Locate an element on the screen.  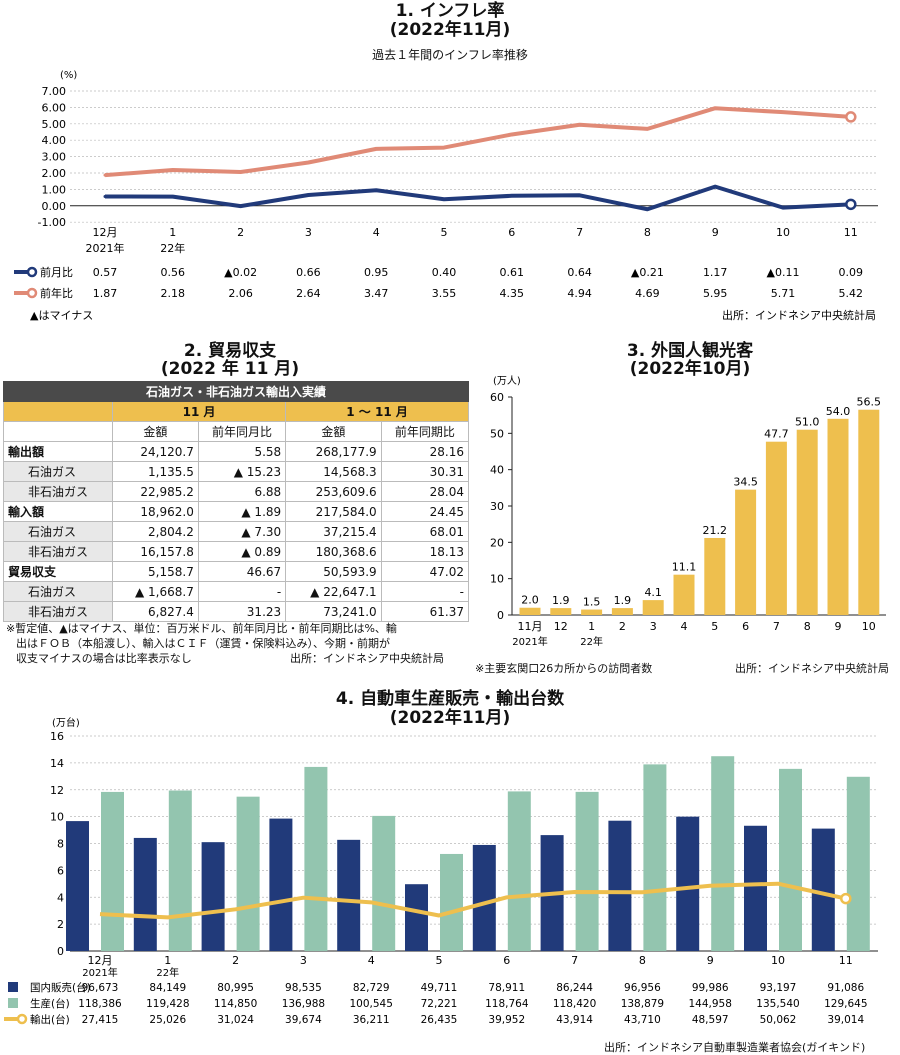
y-tick-label: 2.00 is located at coordinates (54, 173).